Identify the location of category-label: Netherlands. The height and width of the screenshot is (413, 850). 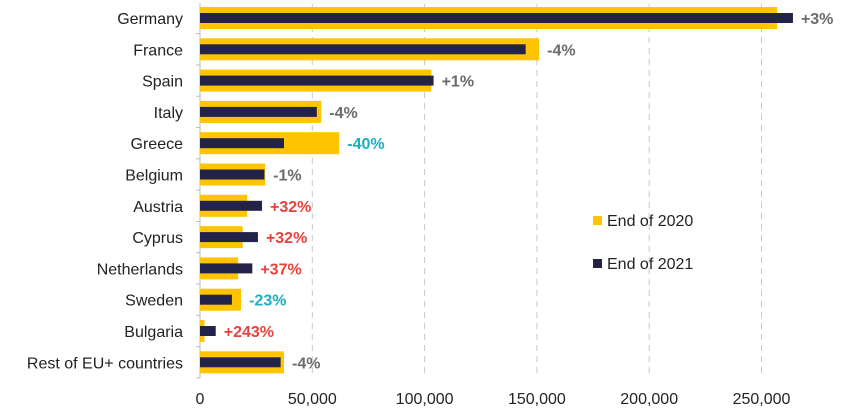
(140, 269).